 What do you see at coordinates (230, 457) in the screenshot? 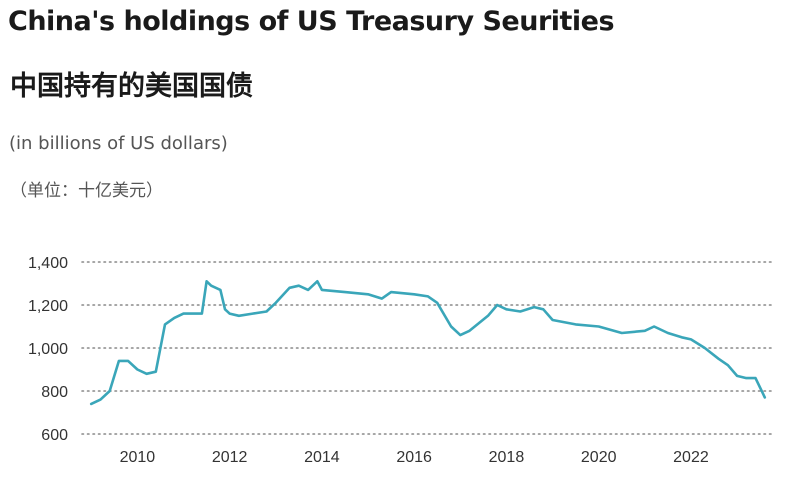
I see `x-tick-label: 2012` at bounding box center [230, 457].